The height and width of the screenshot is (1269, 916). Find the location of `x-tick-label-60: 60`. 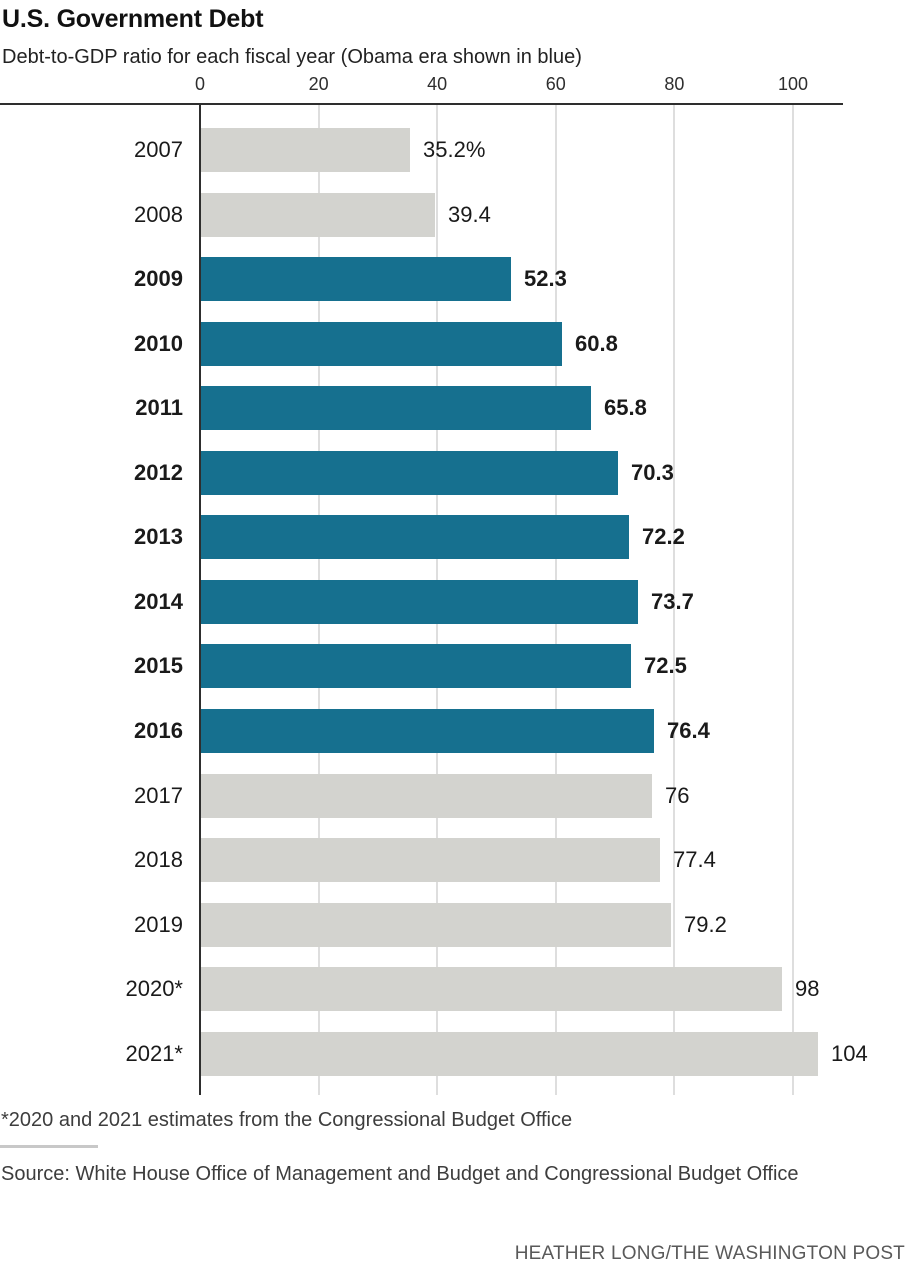

x-tick-label-60: 60 is located at coordinates (555, 84).